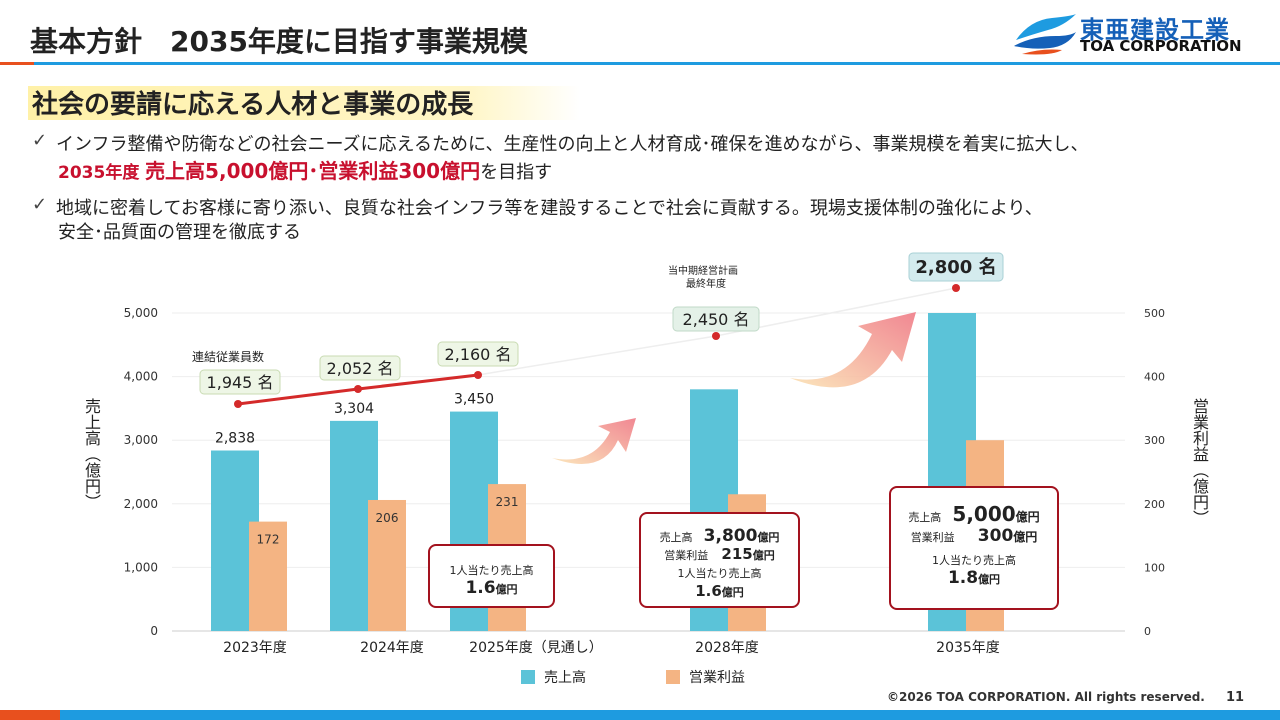  I want to click on right-axis-tick: 400, so click(1154, 377).